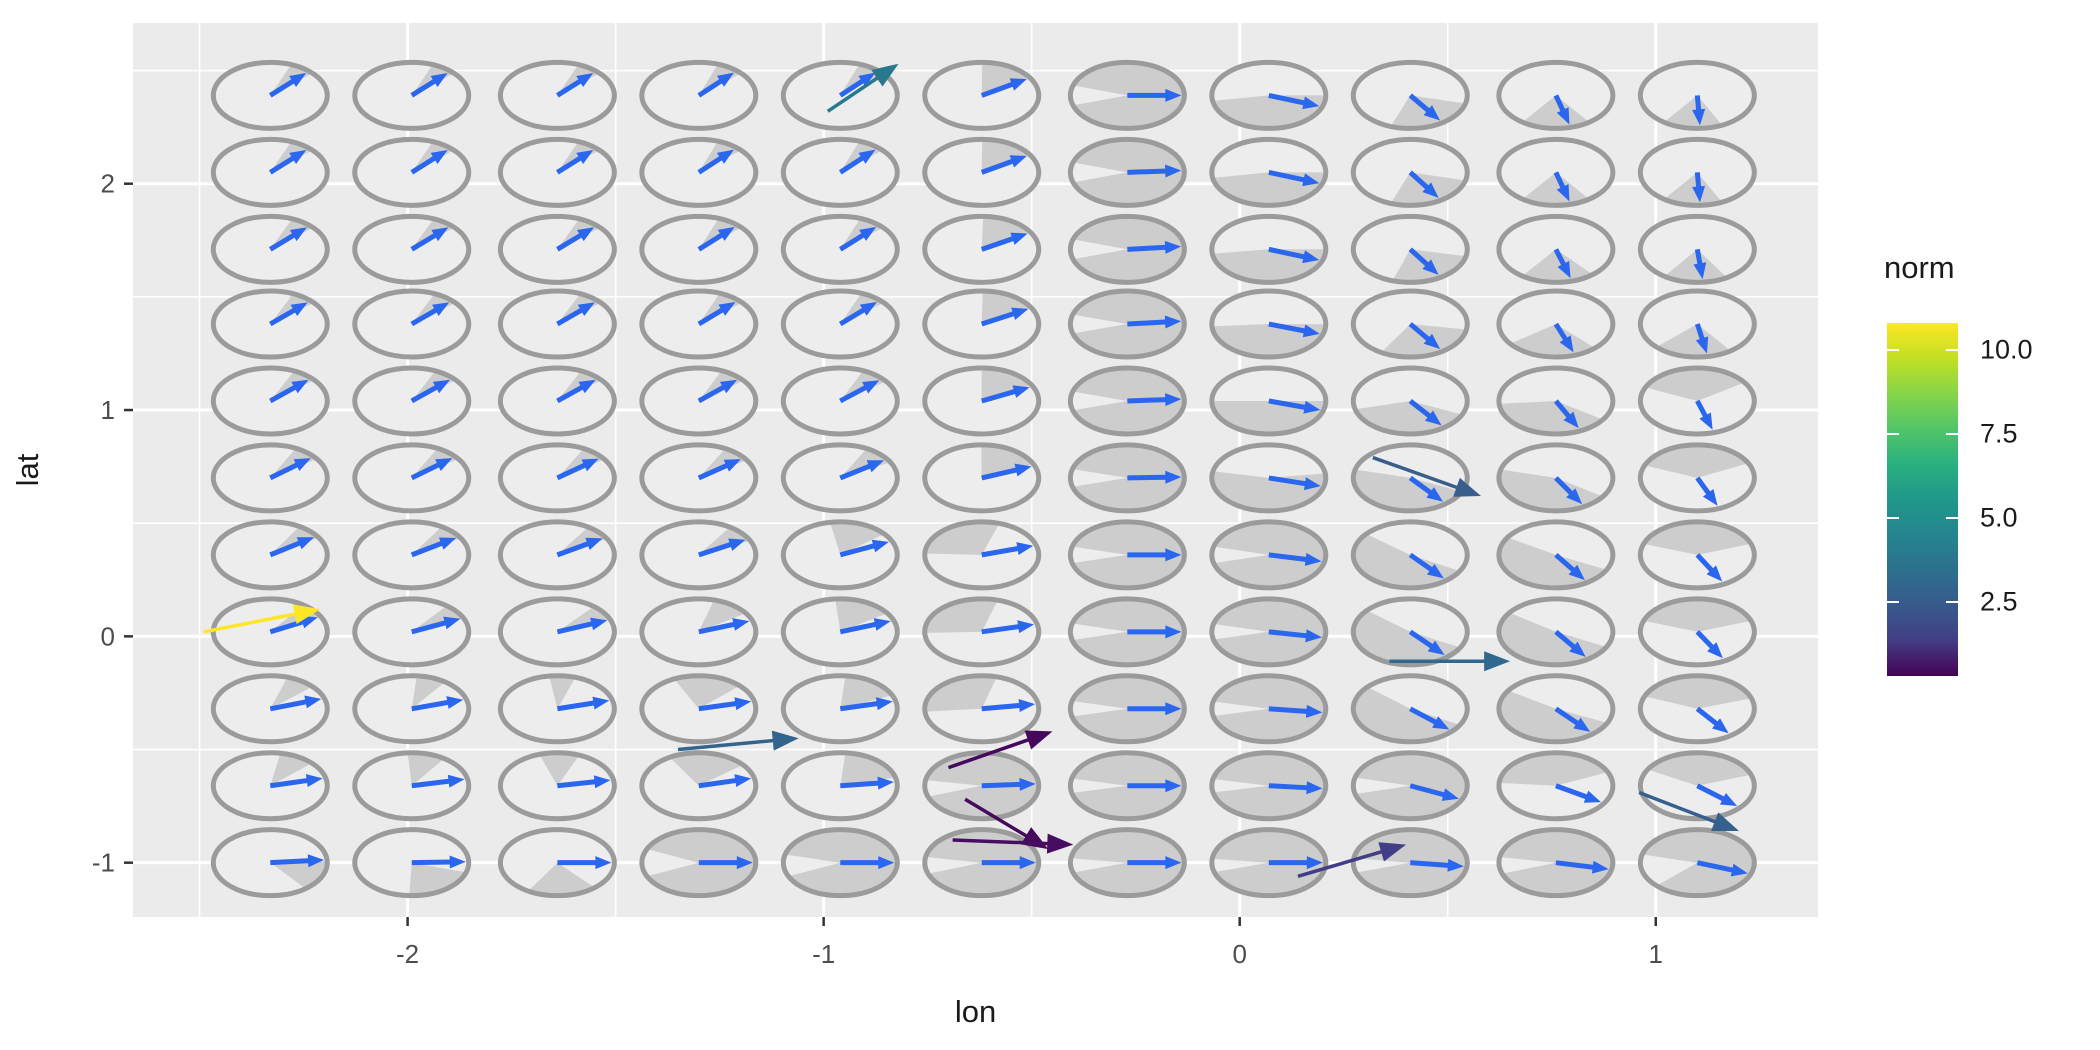 The width and height of the screenshot is (2100, 1050). Describe the element at coordinates (1893, 433) in the screenshot. I see `legend-tick-mark` at that location.